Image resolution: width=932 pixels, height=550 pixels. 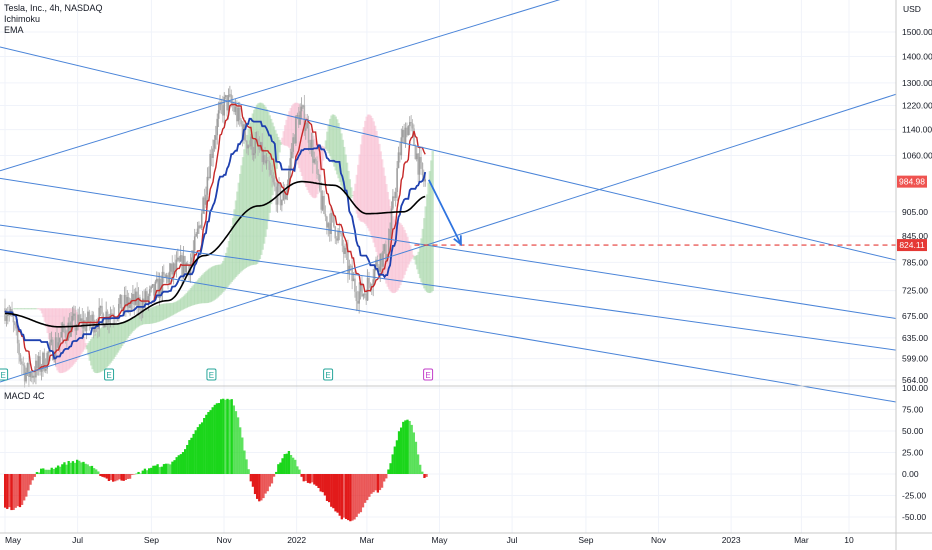 I want to click on macd-label: MACD 4C, so click(x=24, y=396).